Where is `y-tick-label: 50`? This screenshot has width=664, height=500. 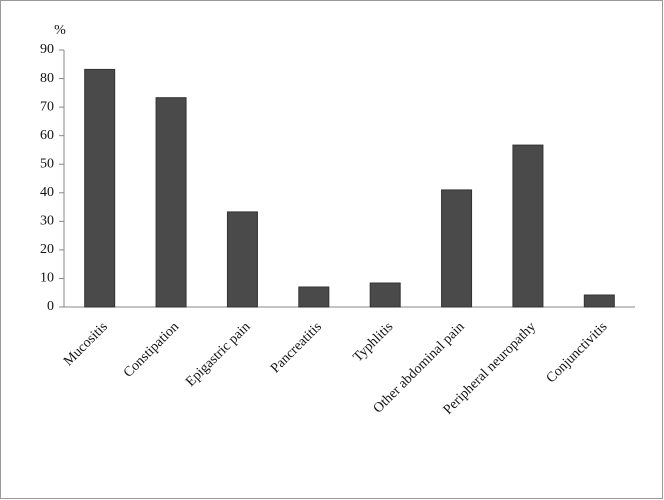
y-tick-label: 50 is located at coordinates (47, 163).